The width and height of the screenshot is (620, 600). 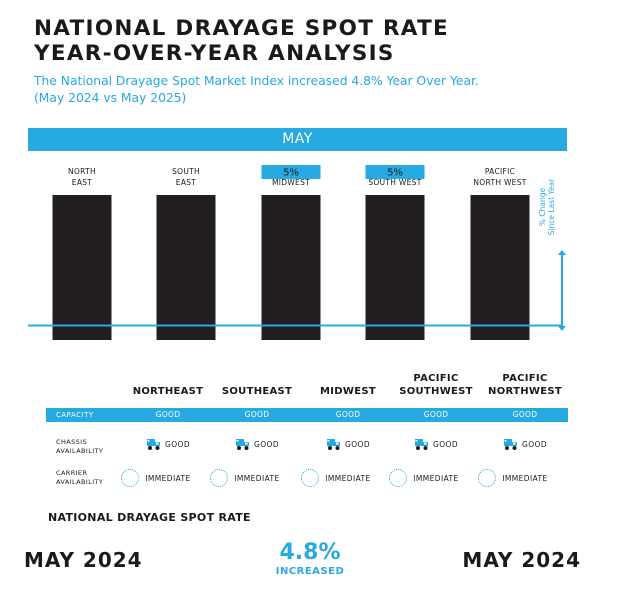 I want to click on row-label-line: CARRIER, so click(x=72, y=473).